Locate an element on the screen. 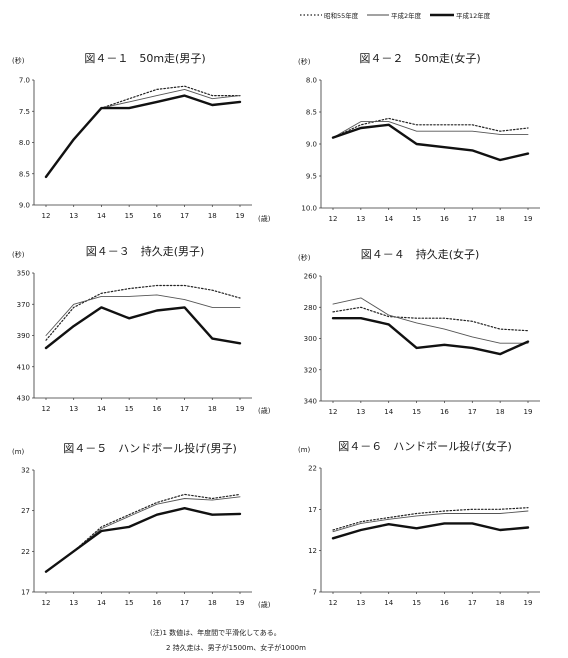 The height and width of the screenshot is (658, 568). chart-title: 図４－２ 50m走(女子) is located at coordinates (419, 58).